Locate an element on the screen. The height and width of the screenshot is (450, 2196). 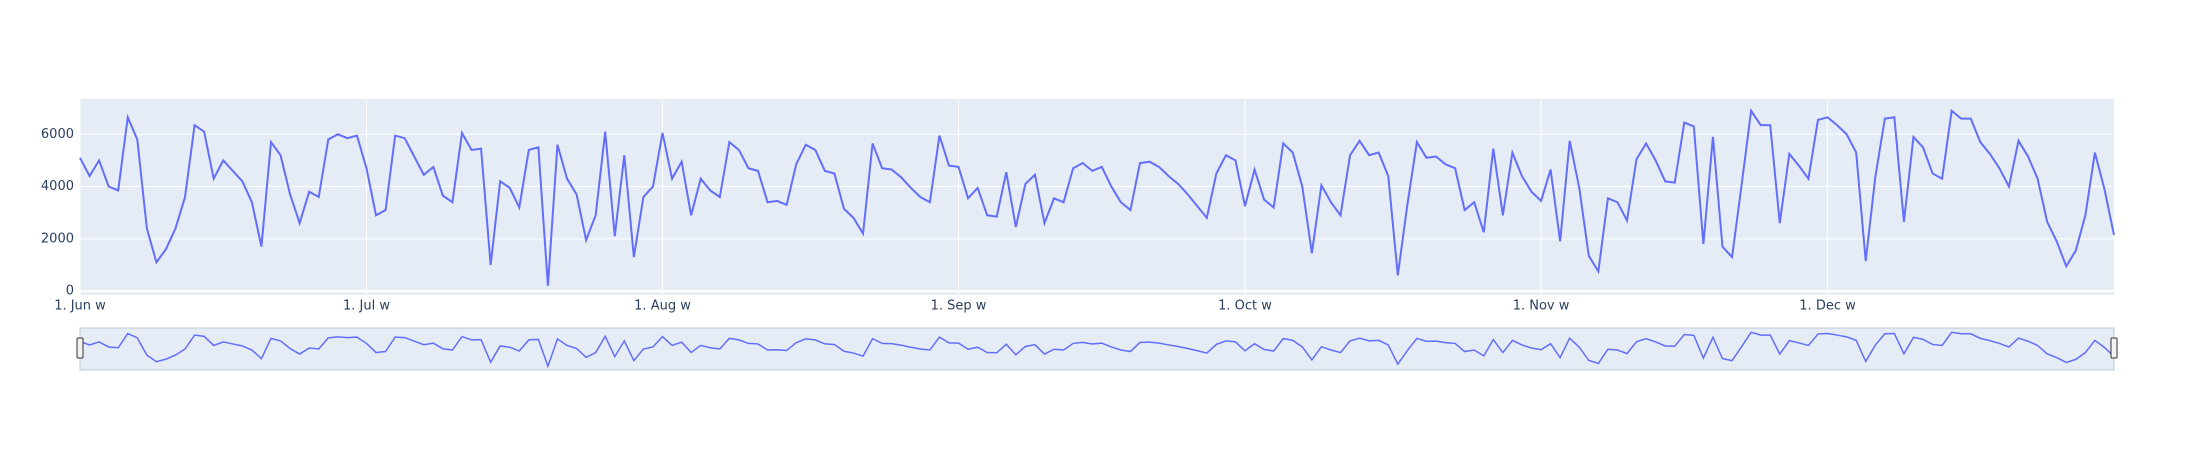
range-slider is located at coordinates (1097, 349).